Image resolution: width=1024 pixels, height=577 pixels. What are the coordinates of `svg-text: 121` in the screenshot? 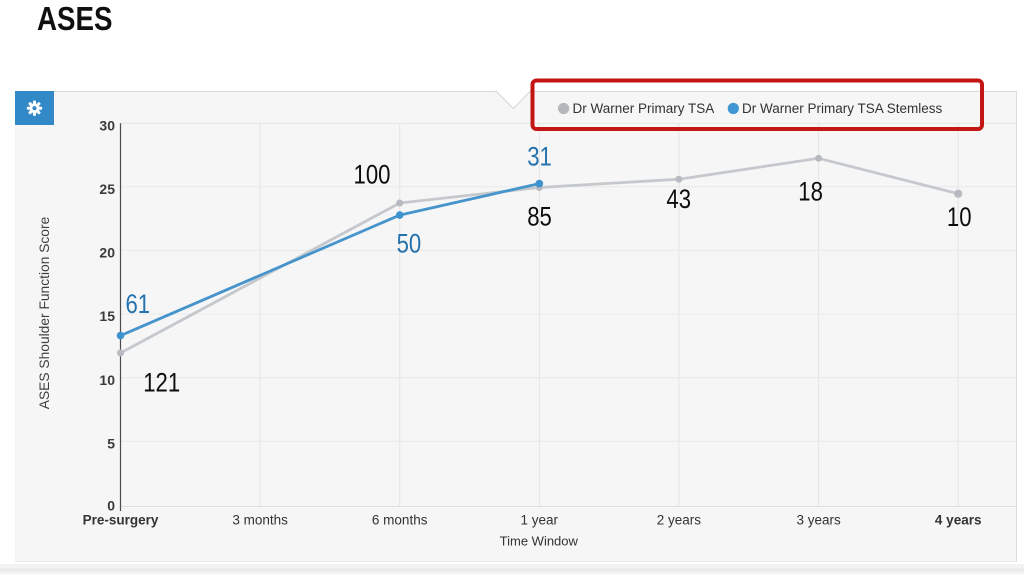 It's located at (161, 383).